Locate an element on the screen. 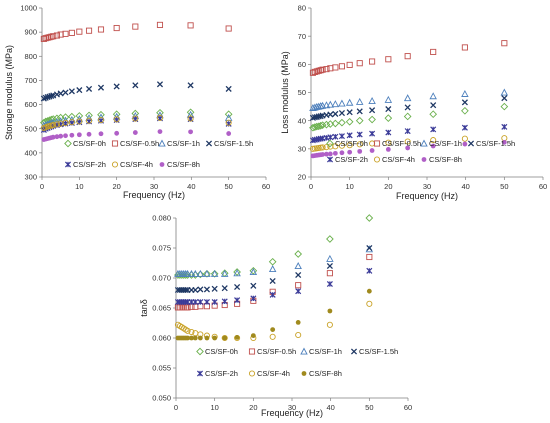  y-tick-label: 500 is located at coordinates (30, 128).